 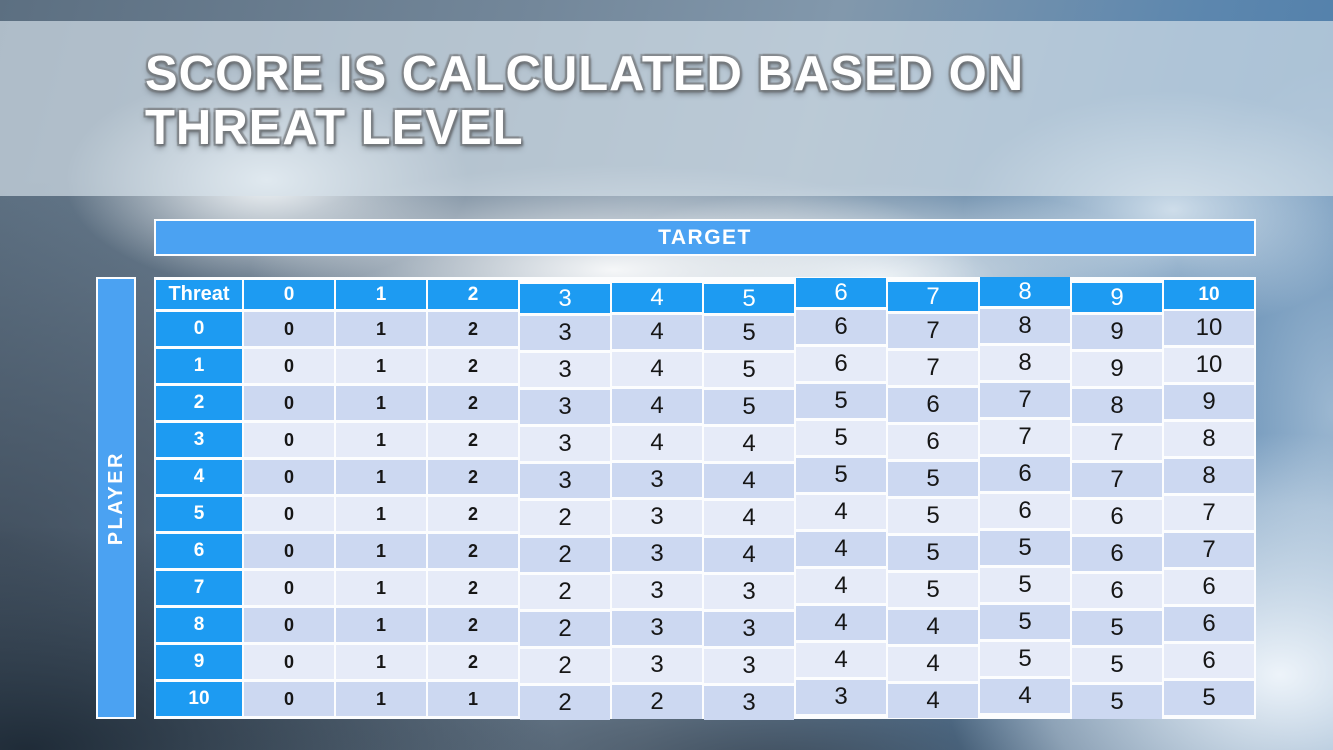 I want to click on column-header-8: 8, so click(x=1025, y=291).